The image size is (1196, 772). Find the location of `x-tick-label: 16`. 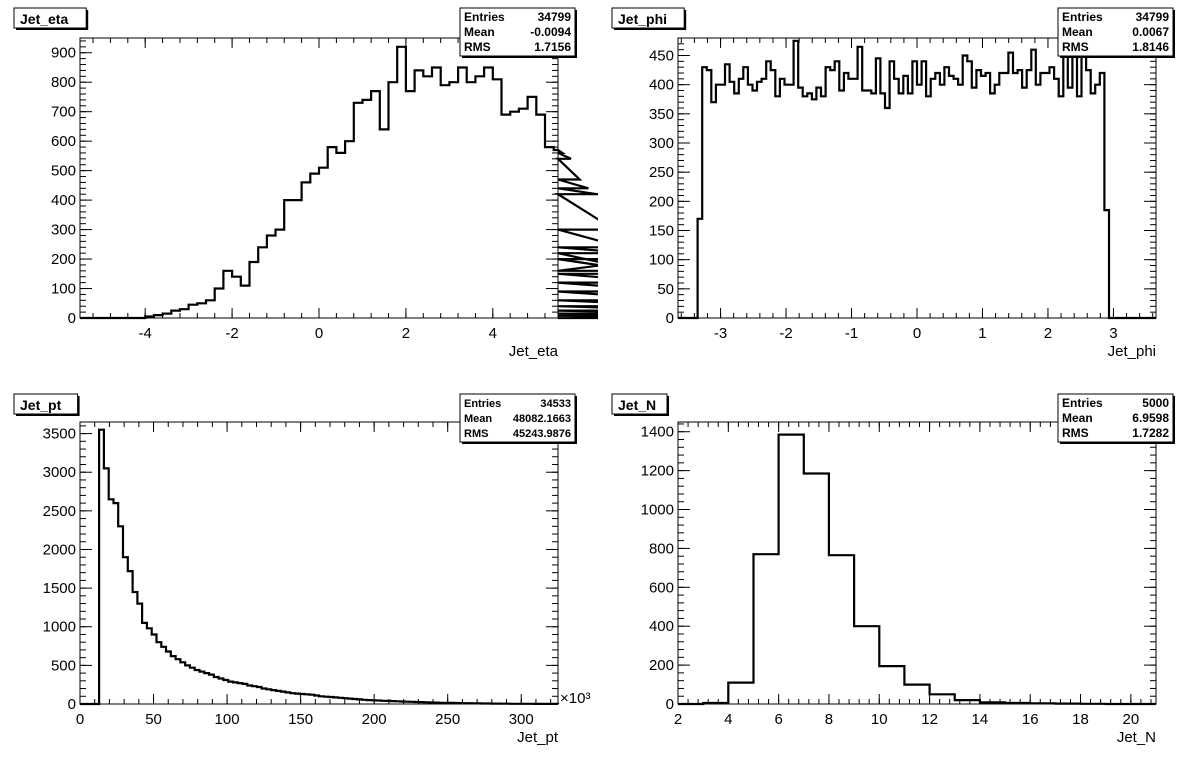

x-tick-label: 16 is located at coordinates (1030, 719).